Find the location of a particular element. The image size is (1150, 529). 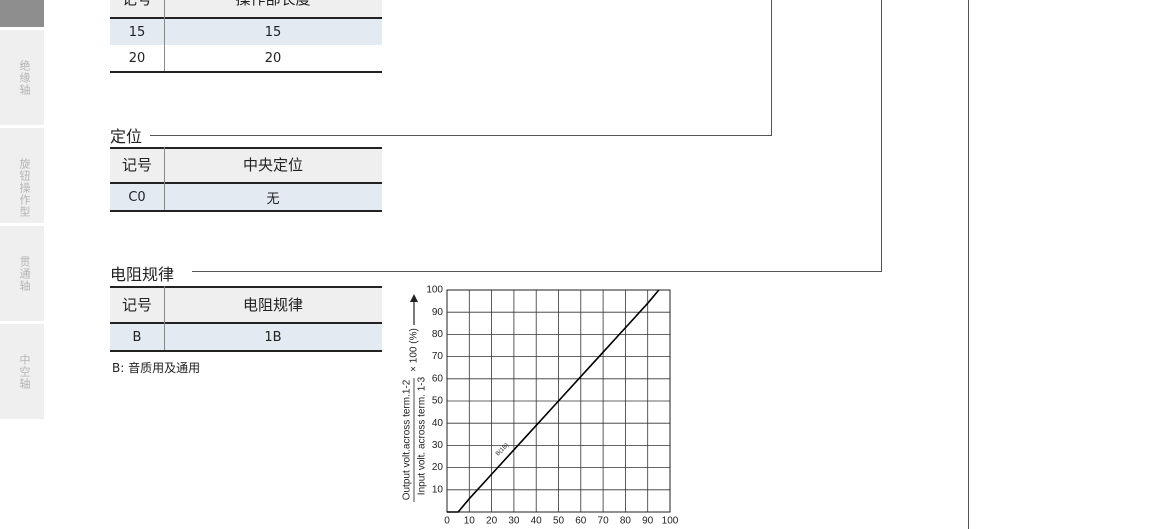

y-tick-label: 100 is located at coordinates (434, 290).